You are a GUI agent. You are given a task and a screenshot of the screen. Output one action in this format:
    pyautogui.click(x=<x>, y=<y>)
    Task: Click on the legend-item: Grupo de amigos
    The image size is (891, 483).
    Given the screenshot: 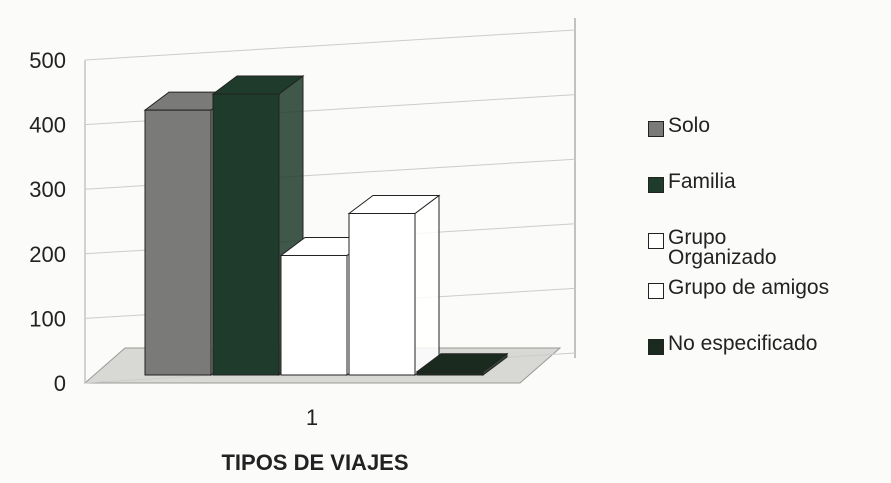 What is the action you would take?
    pyautogui.click(x=768, y=305)
    